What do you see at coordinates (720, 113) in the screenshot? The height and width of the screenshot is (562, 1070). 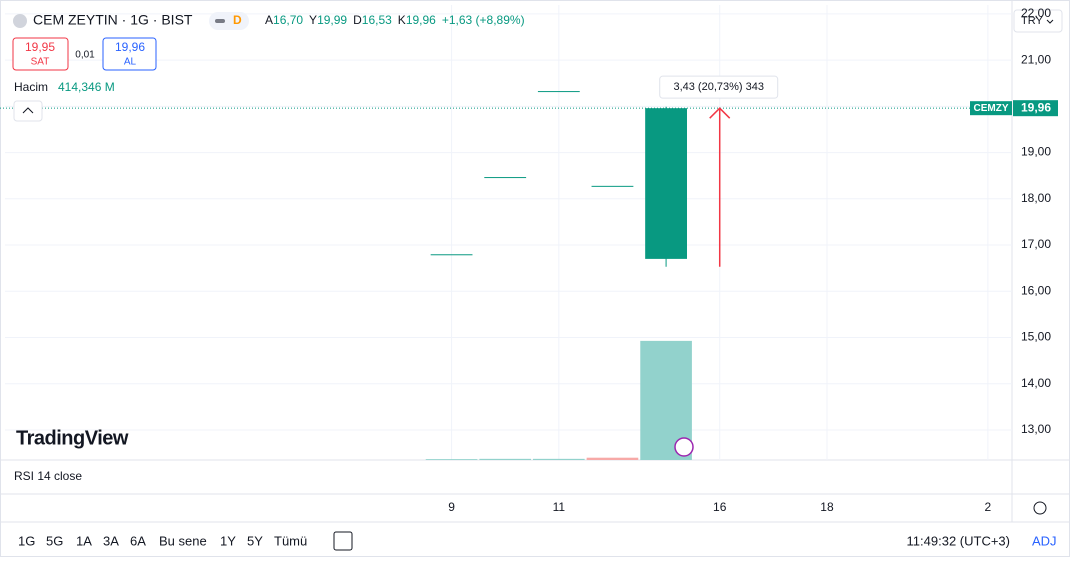 I see `measure-arrowhead` at bounding box center [720, 113].